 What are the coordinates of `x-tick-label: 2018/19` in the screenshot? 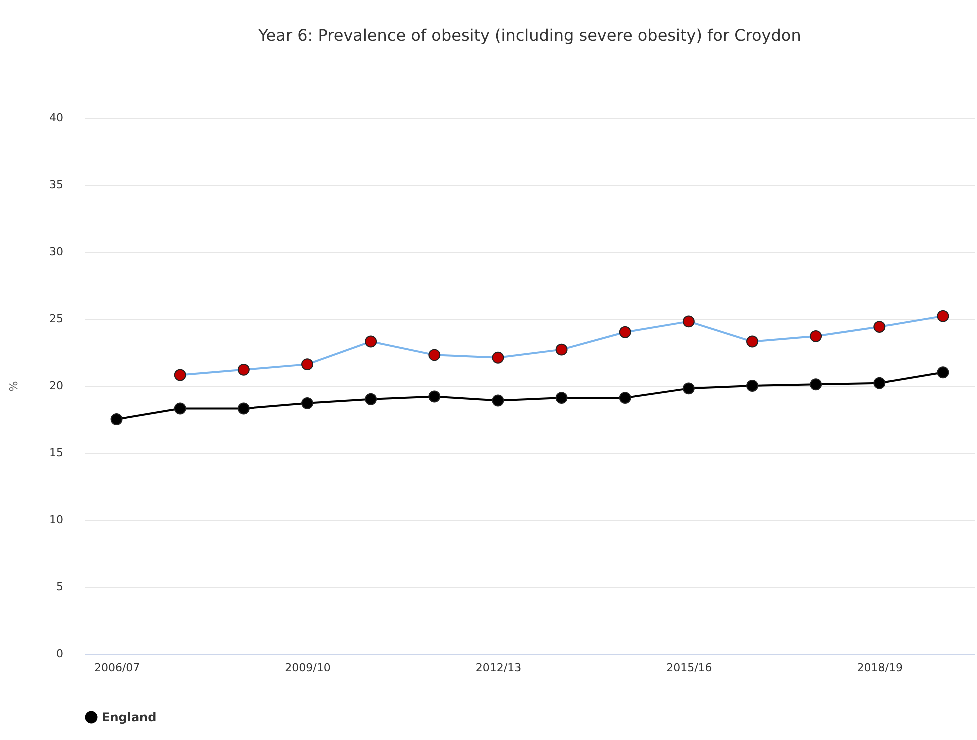 It's located at (880, 668).